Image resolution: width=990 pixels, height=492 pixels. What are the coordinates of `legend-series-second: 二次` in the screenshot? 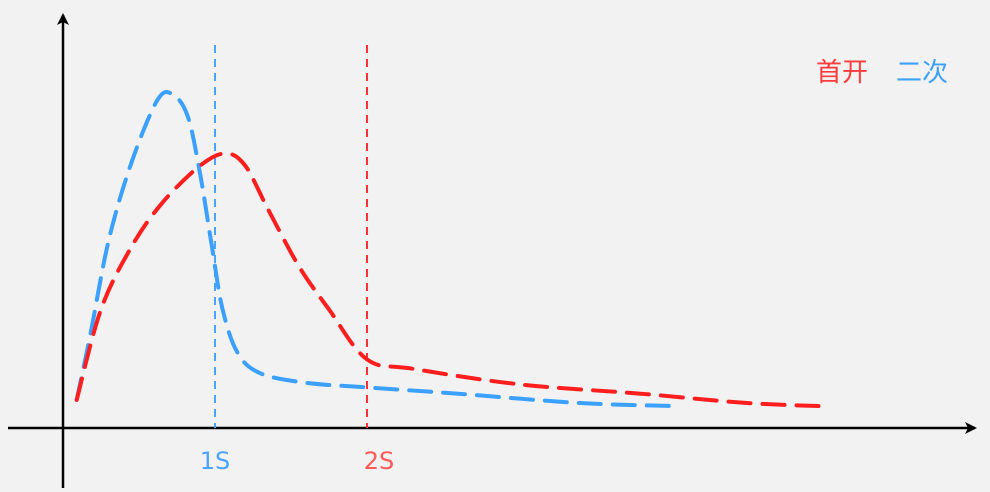 It's located at (922, 73).